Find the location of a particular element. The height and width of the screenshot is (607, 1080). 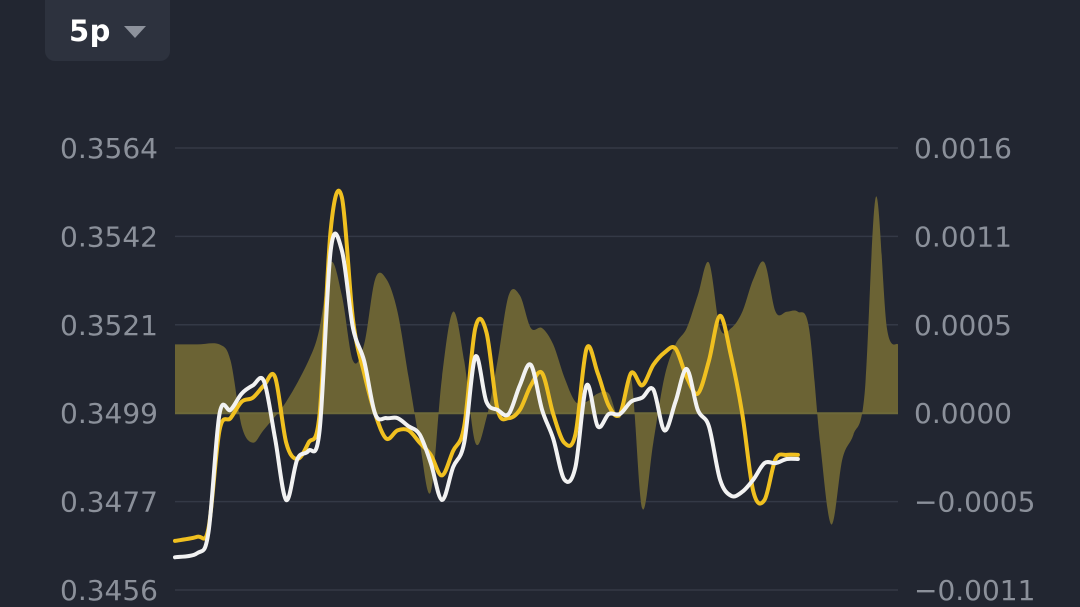

left-axis-tick-label: 0.3521 is located at coordinates (109, 325).